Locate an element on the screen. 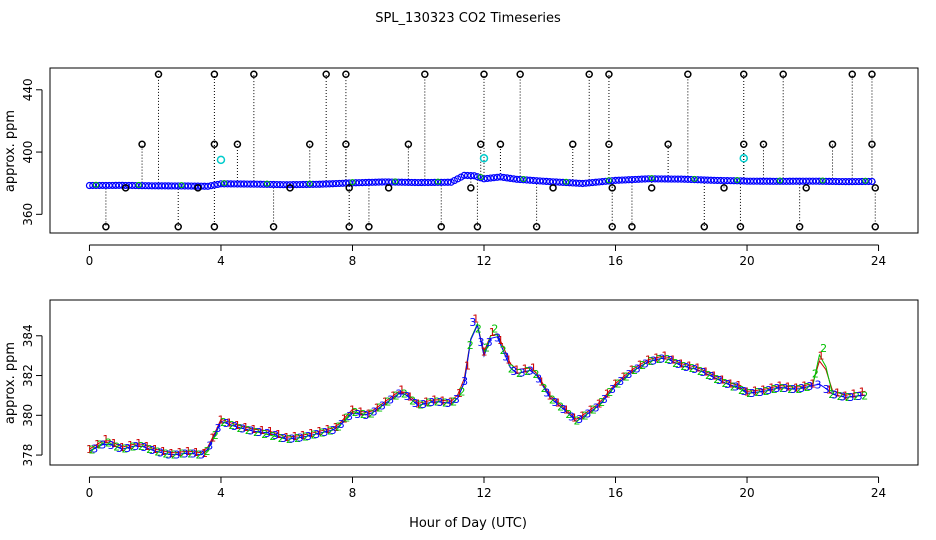  y-tick-label: 400 is located at coordinates (28, 152).